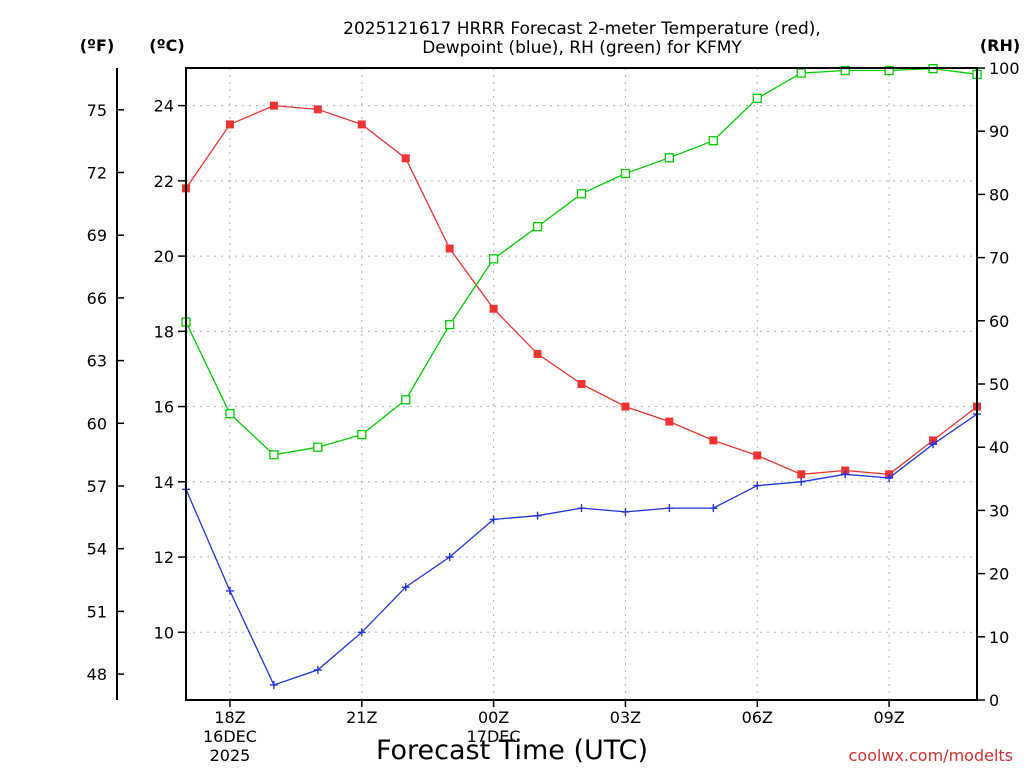 The image size is (1024, 768). Describe the element at coordinates (97, 549) in the screenshot. I see `fahrenheit-tick-label: 54` at that location.